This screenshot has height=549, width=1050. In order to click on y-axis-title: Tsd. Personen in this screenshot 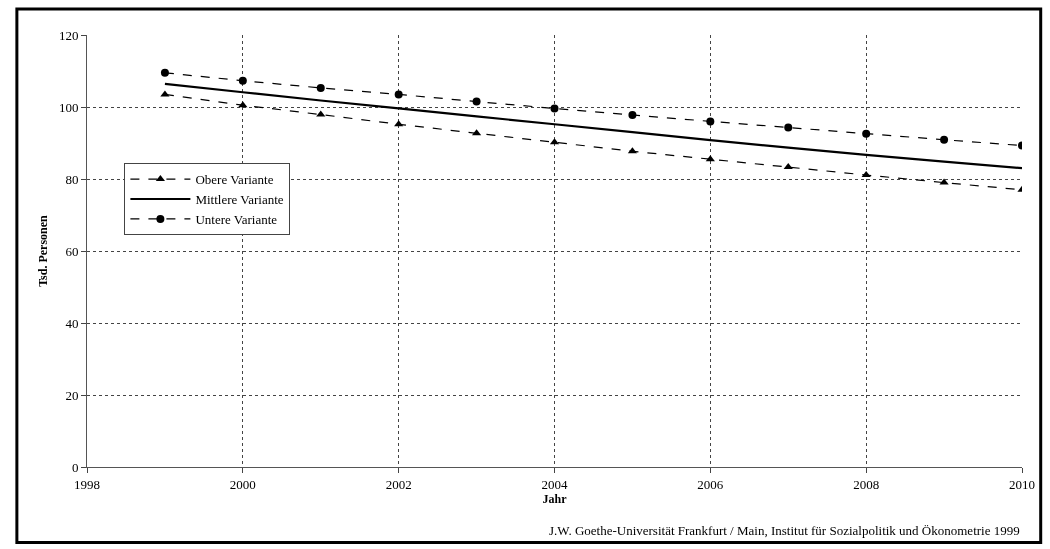, I will do `click(43, 250)`.